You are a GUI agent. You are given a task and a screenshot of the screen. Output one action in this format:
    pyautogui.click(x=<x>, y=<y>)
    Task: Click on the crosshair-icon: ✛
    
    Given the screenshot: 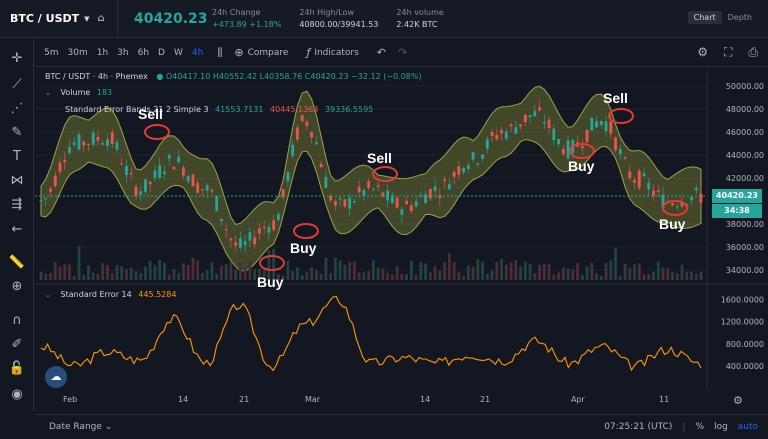 What is the action you would take?
    pyautogui.click(x=17, y=58)
    